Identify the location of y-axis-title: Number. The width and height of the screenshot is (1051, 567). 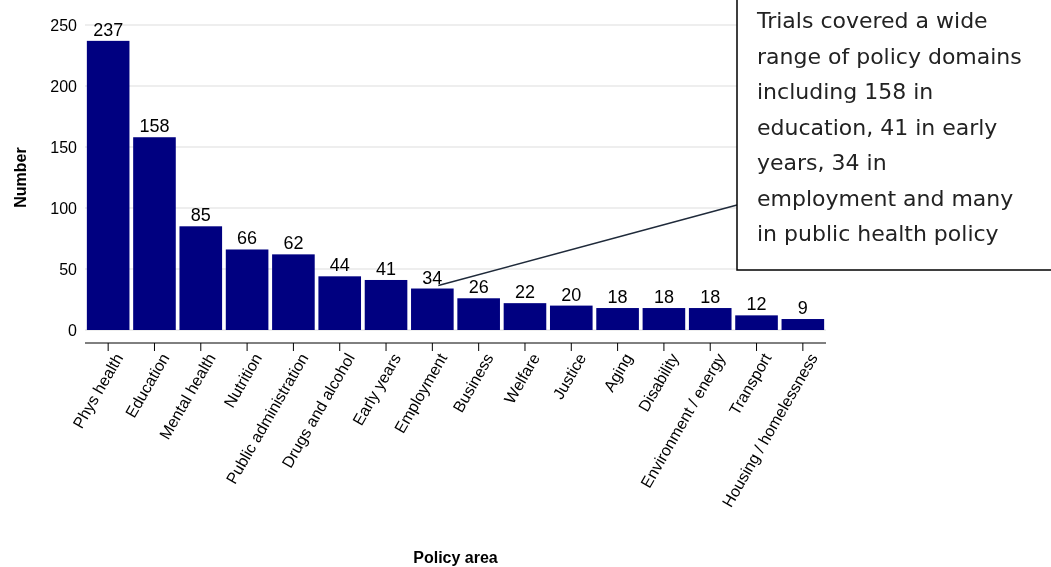
(20, 177).